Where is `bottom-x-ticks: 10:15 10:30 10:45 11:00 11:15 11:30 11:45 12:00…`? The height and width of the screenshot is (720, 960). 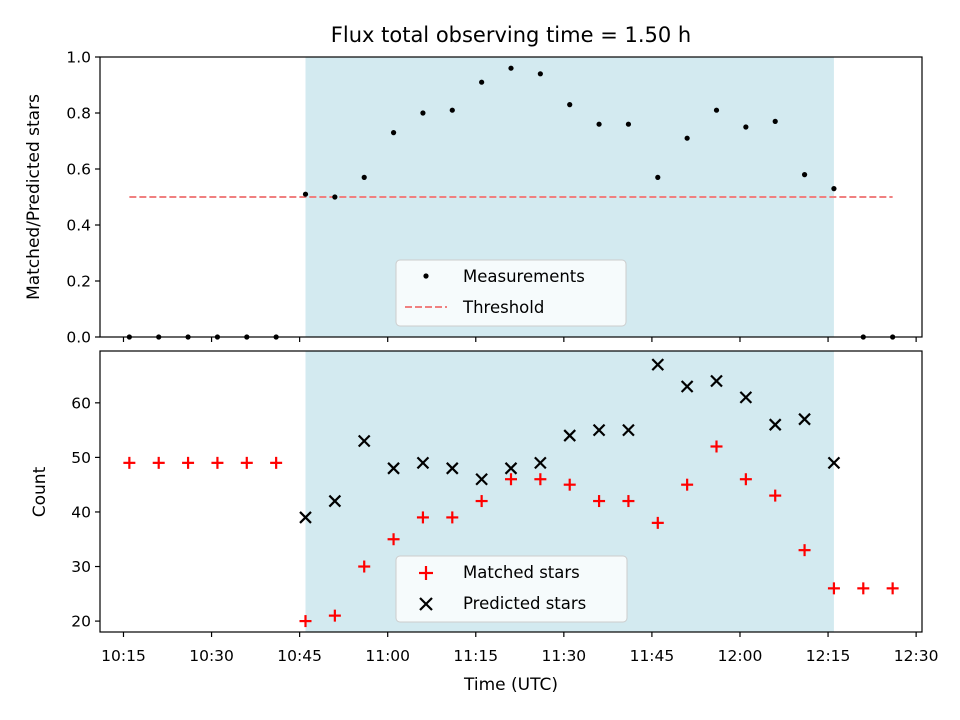 bottom-x-ticks: 10:15 10:30 10:45 11:00 11:15 11:30 11:45 12:00… is located at coordinates (519, 648).